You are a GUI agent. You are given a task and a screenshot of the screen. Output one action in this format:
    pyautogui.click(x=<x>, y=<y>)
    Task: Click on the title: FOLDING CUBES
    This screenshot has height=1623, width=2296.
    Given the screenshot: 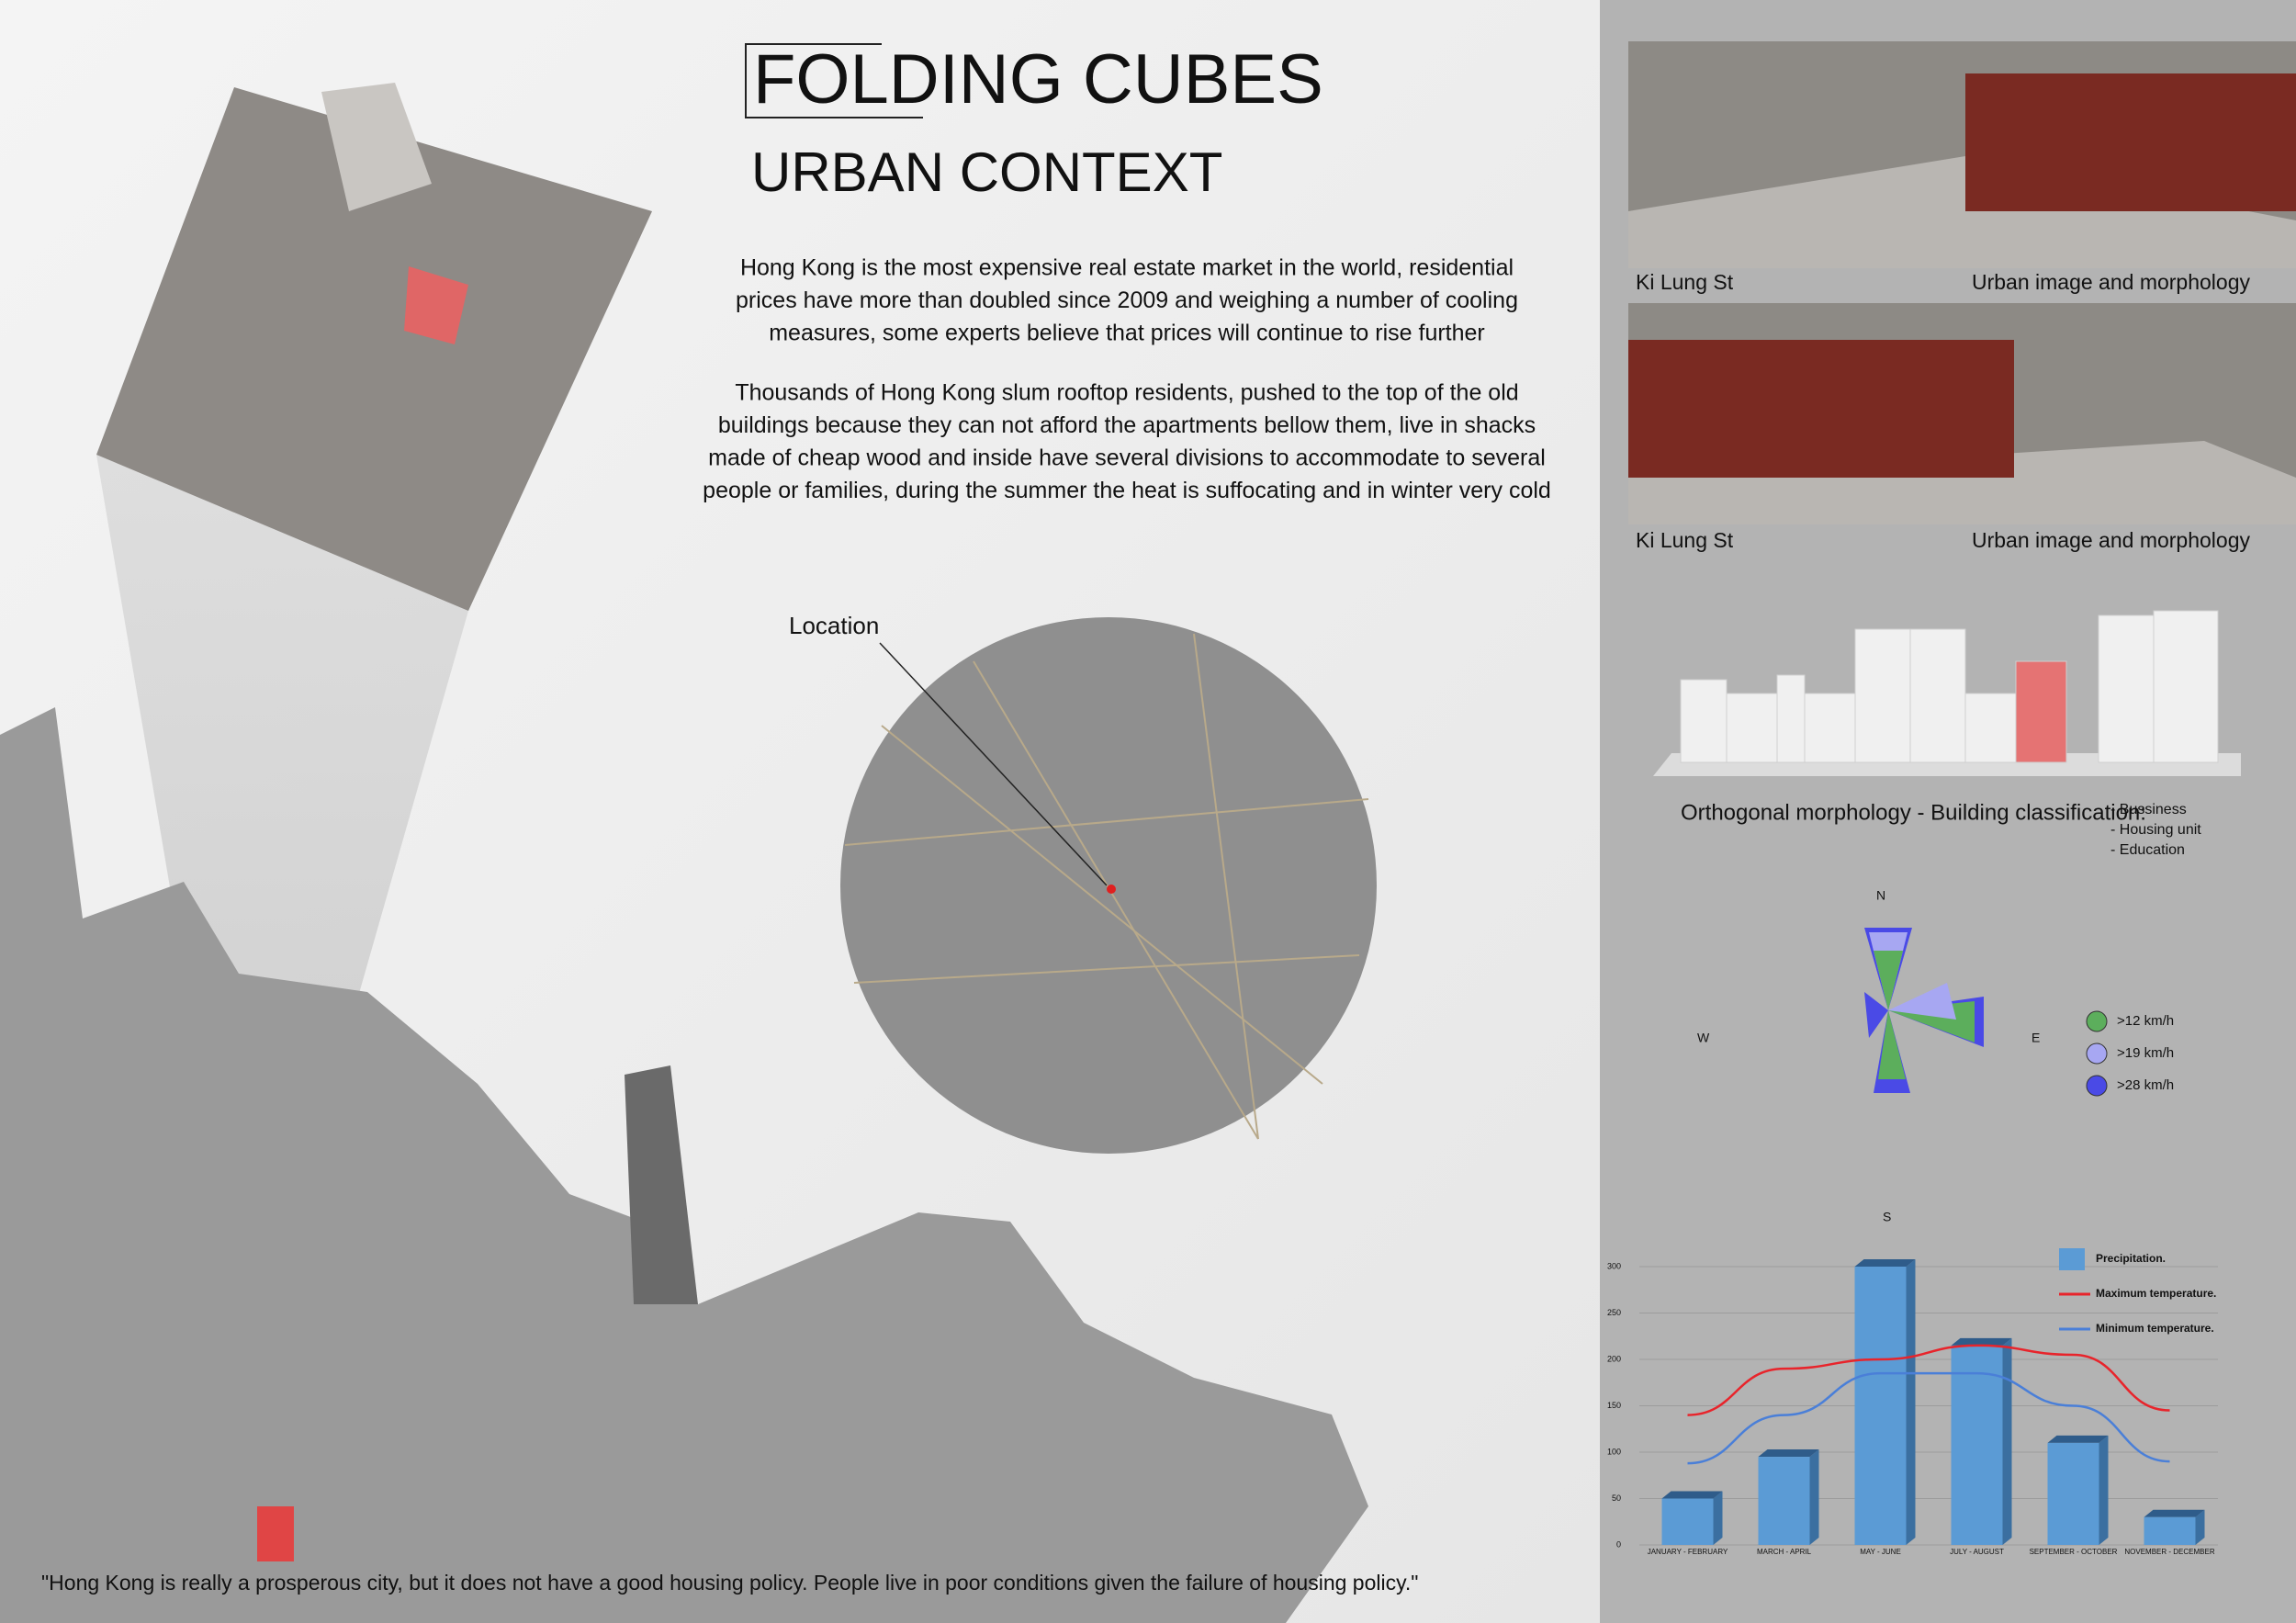 What is the action you would take?
    pyautogui.click(x=1038, y=79)
    